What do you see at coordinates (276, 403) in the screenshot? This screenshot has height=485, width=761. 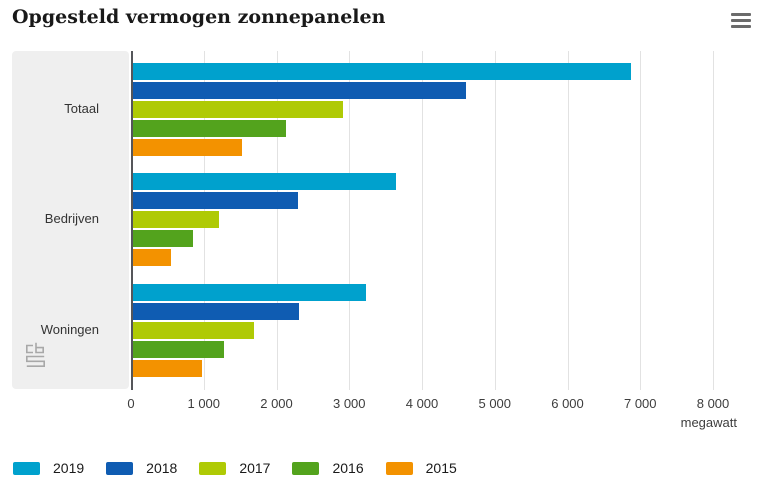 I see `x-tick-label: 2 000` at bounding box center [276, 403].